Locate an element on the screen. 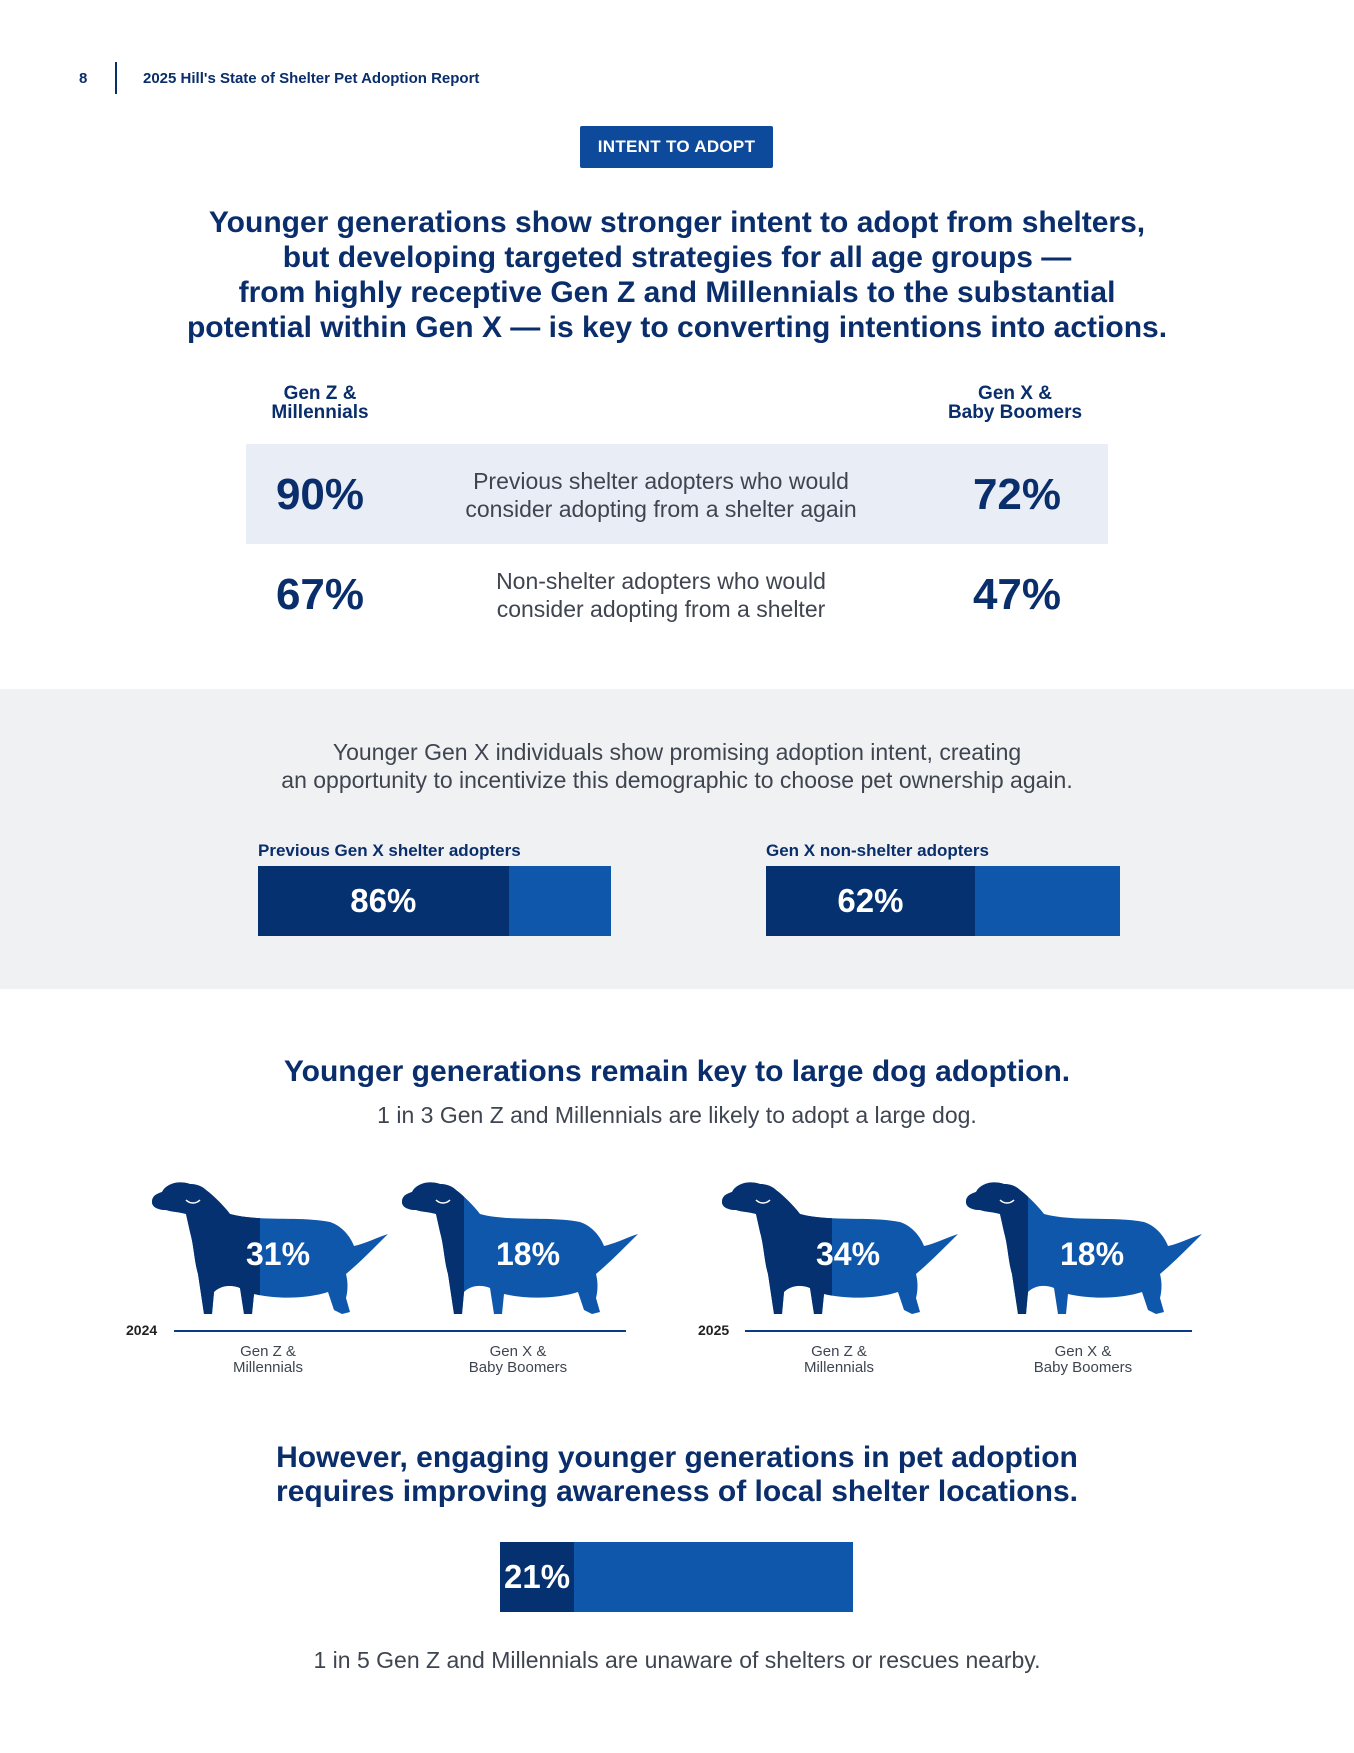 The width and height of the screenshot is (1354, 1753). dog-figure-2024-genz: 31% is located at coordinates (270, 1255).